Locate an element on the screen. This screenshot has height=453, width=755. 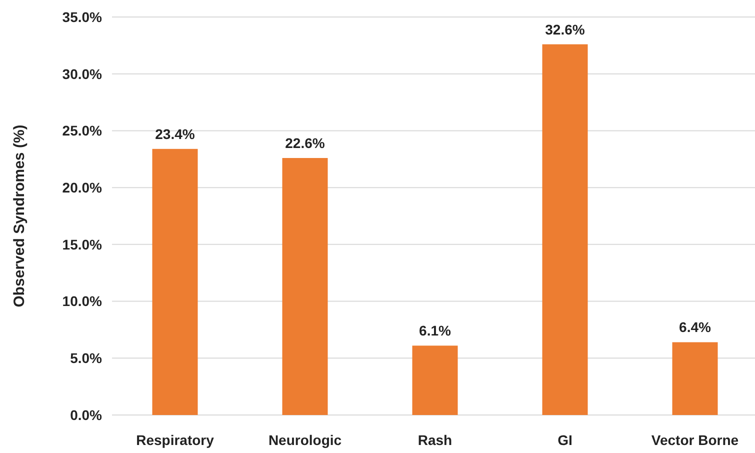
y-tick-label: 10.0% is located at coordinates (82, 301).